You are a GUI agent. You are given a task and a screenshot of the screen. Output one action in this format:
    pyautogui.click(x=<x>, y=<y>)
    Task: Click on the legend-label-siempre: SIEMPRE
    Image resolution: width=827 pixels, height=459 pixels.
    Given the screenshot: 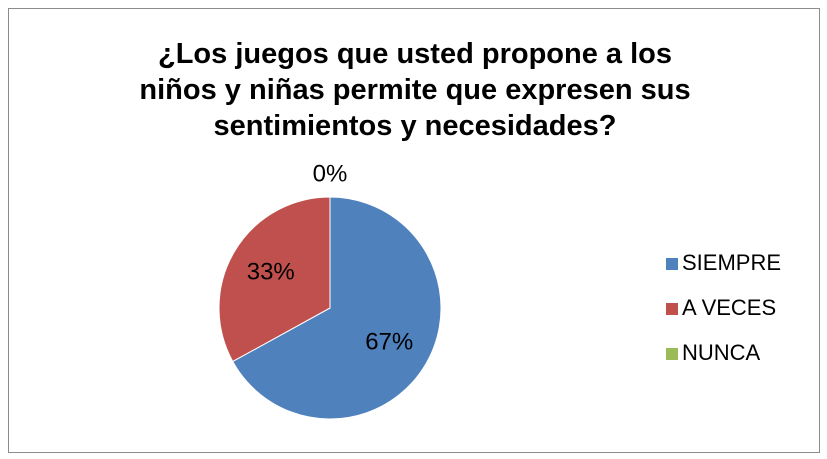 What is the action you would take?
    pyautogui.click(x=731, y=262)
    